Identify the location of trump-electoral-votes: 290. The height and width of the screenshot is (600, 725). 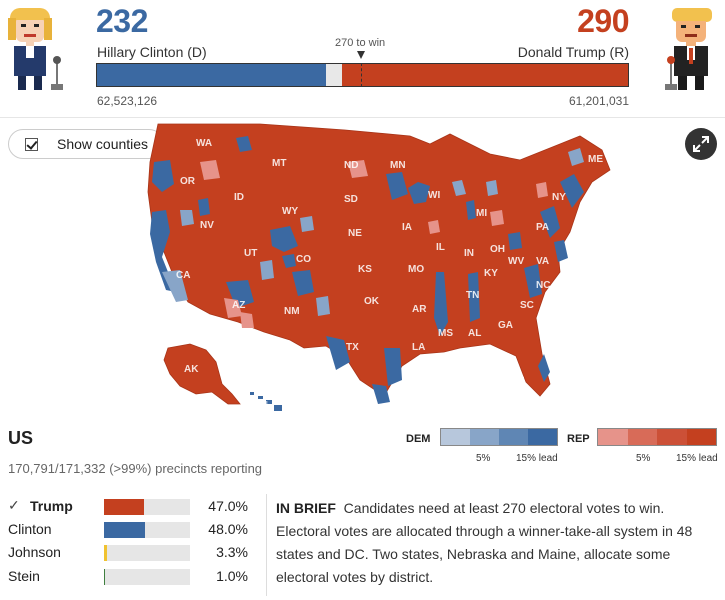
(603, 21).